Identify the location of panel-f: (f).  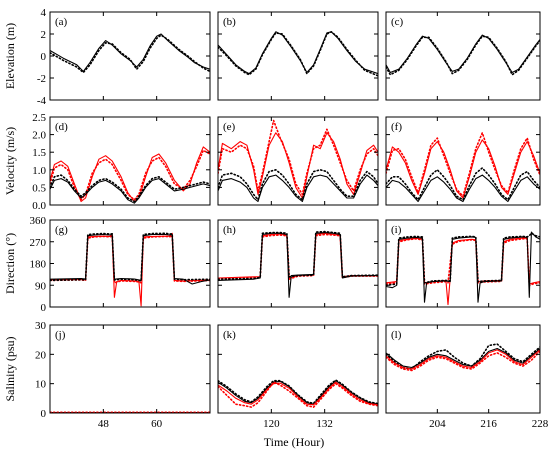
(463, 161).